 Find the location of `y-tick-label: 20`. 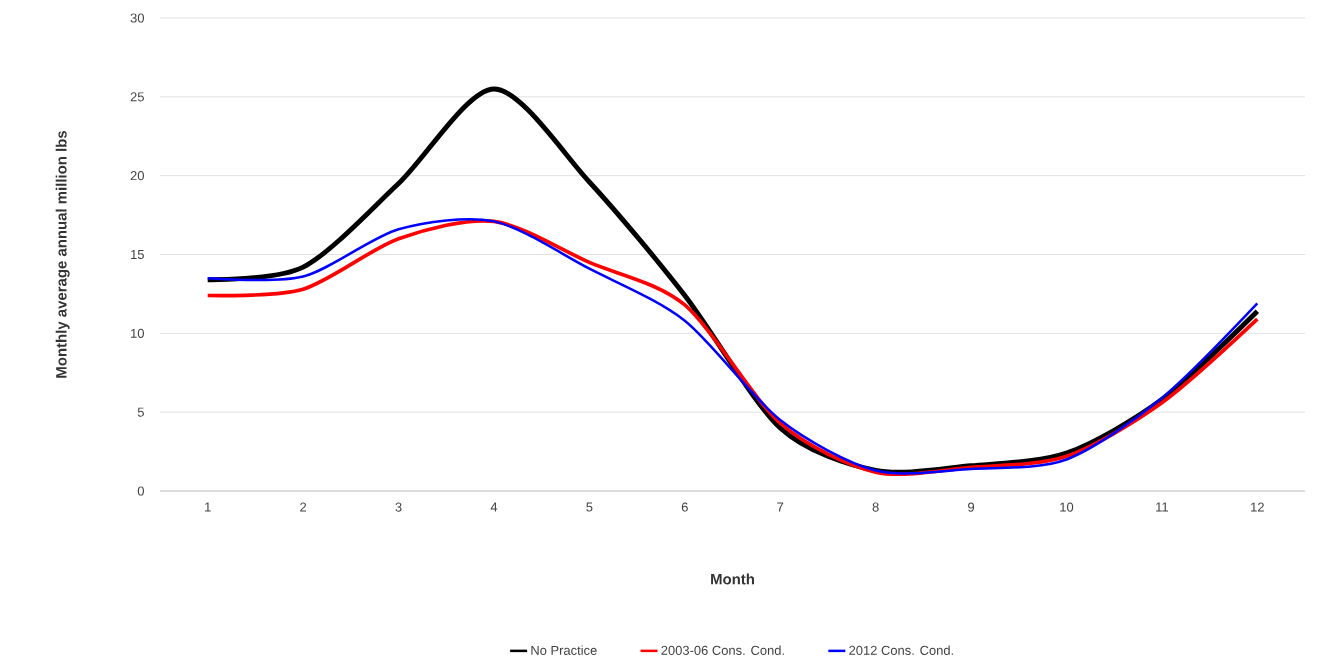

y-tick-label: 20 is located at coordinates (137, 176).